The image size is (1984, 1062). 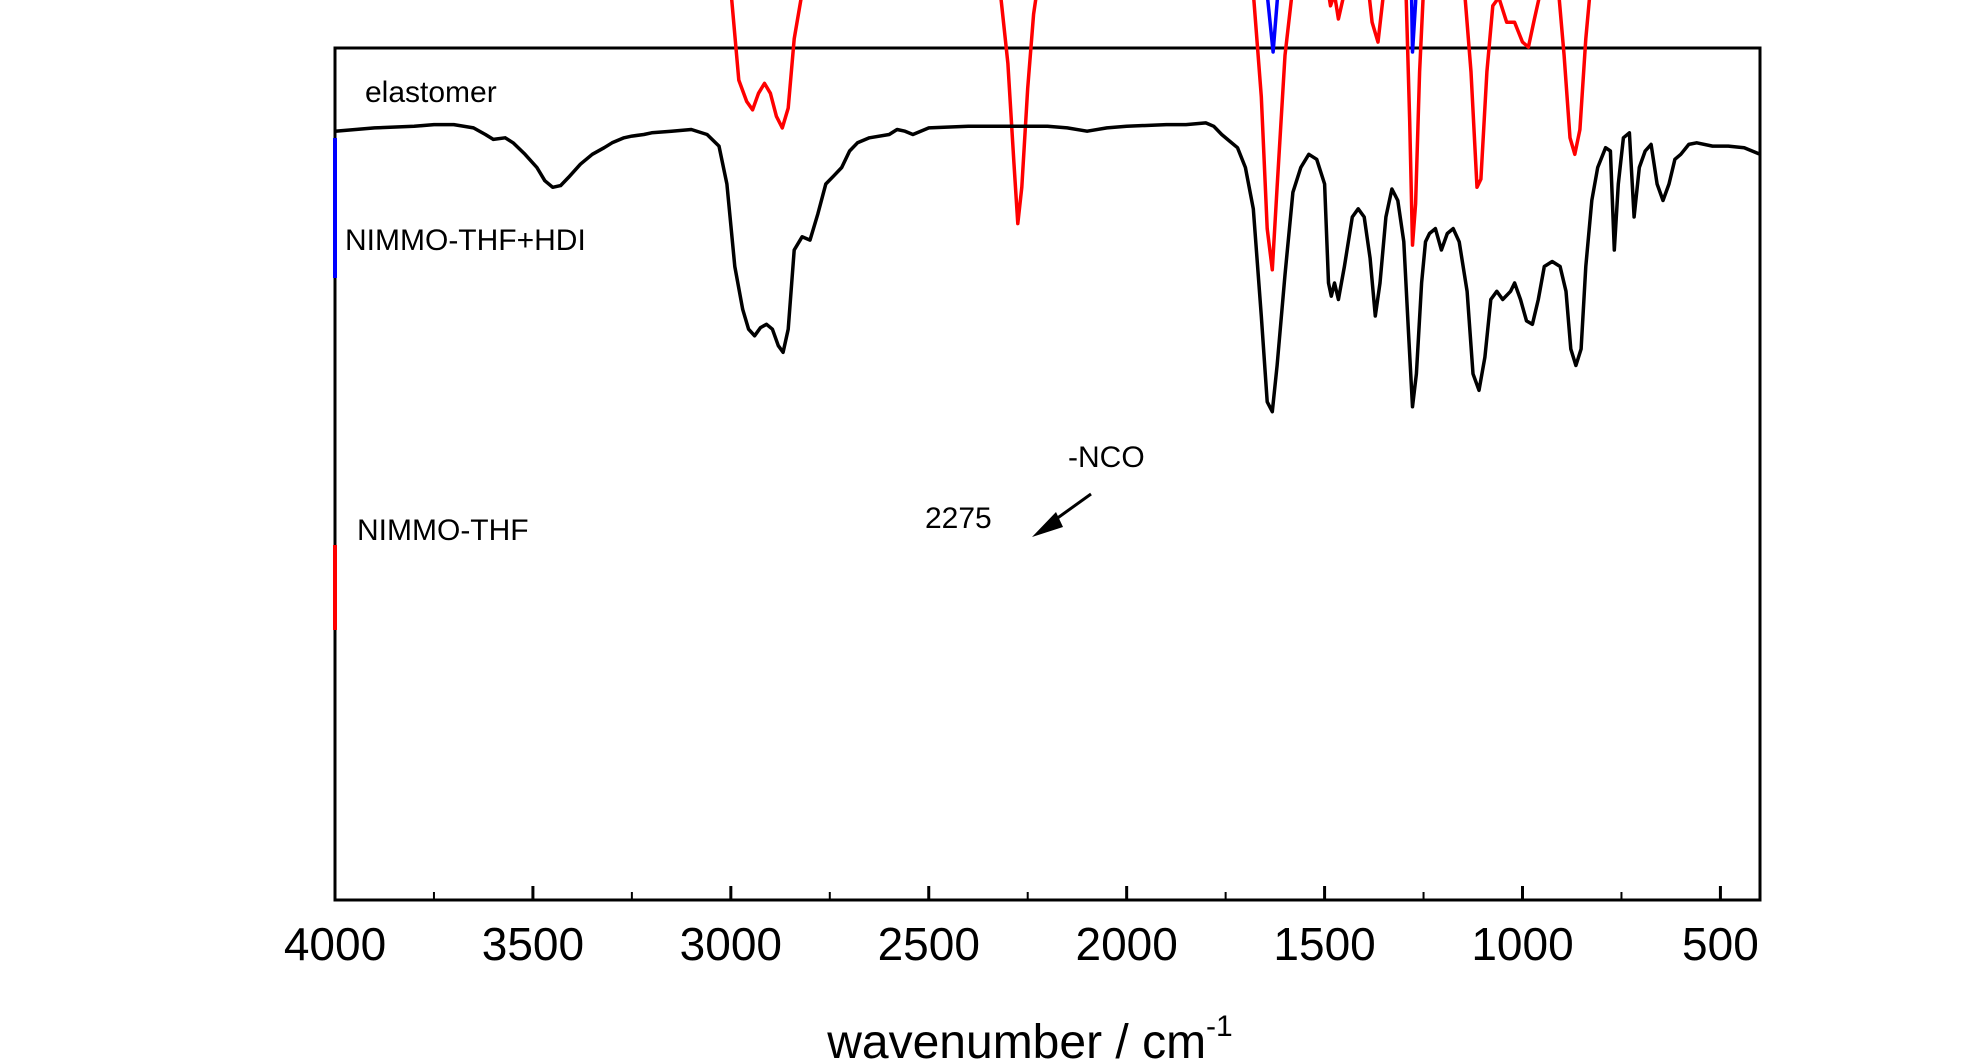 What do you see at coordinates (1324, 944) in the screenshot?
I see `x-tick-label: 1500` at bounding box center [1324, 944].